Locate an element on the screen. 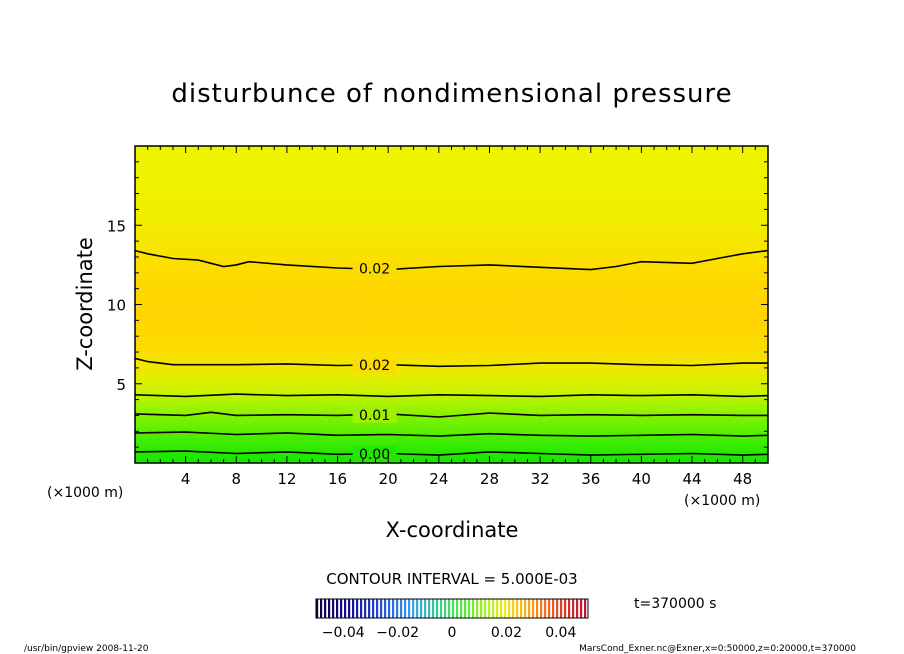 Image resolution: width=904 pixels, height=654 pixels. y-tick-label: 10 is located at coordinates (116, 306).